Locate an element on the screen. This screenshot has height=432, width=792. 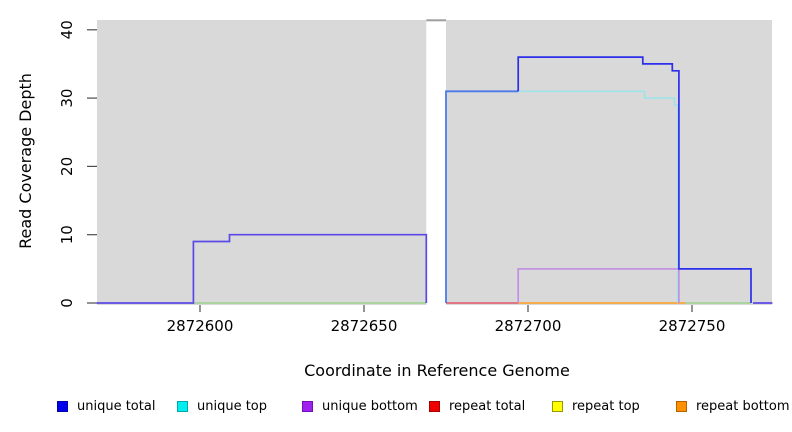
unique-bottom-line-line is located at coordinates (598, 285).